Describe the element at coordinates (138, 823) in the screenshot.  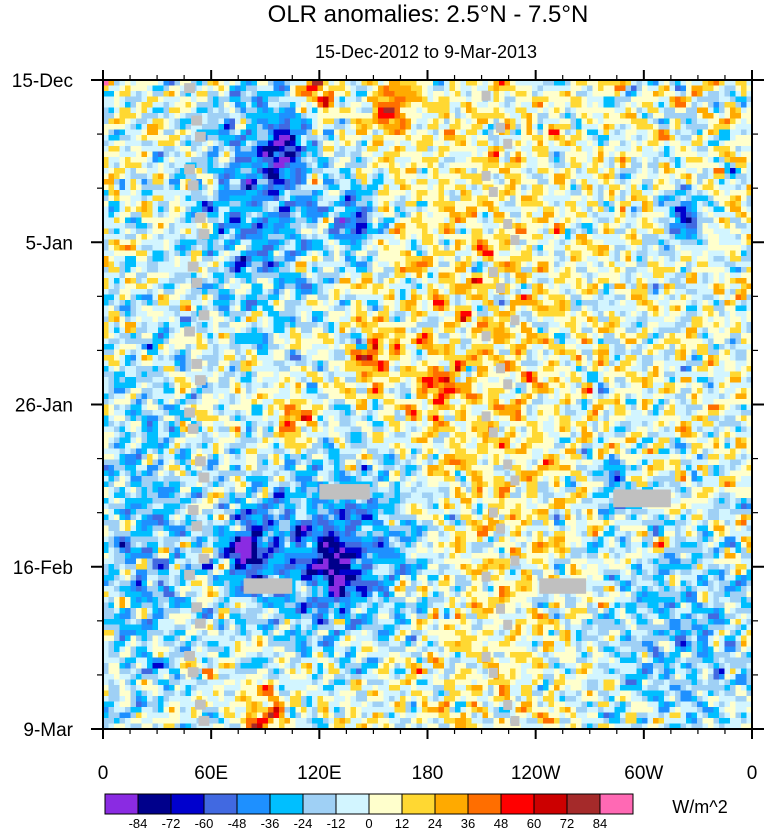
I see `colorbar-label: -84` at that location.